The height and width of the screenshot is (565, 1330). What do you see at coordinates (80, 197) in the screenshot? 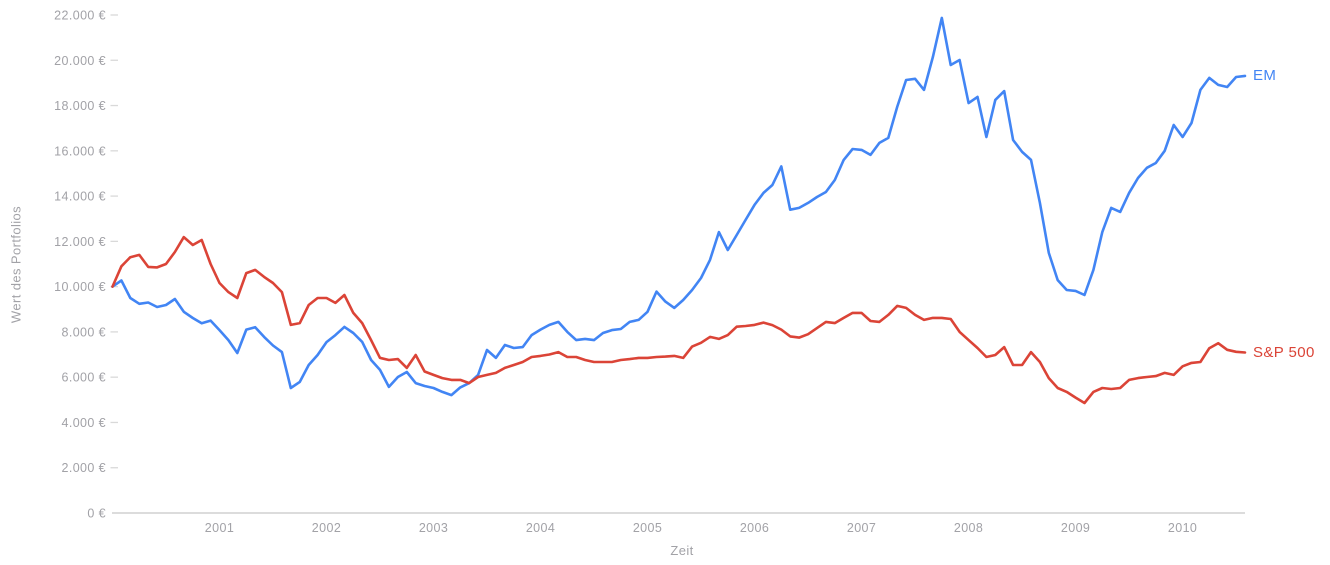
I see `y-tick-label: 14.000 €` at bounding box center [80, 197].